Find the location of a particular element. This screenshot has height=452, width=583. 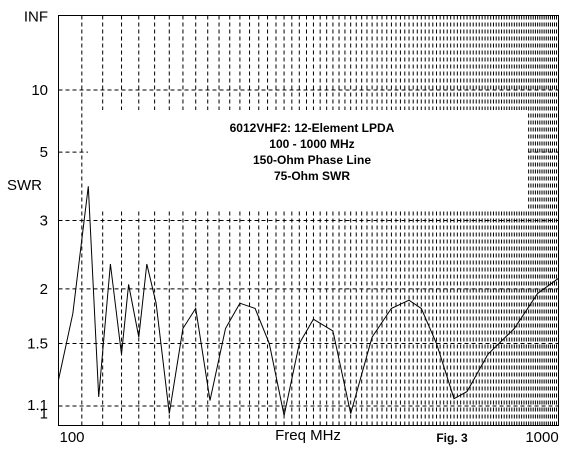

x-axis-title: Freq MHz is located at coordinates (308, 435).